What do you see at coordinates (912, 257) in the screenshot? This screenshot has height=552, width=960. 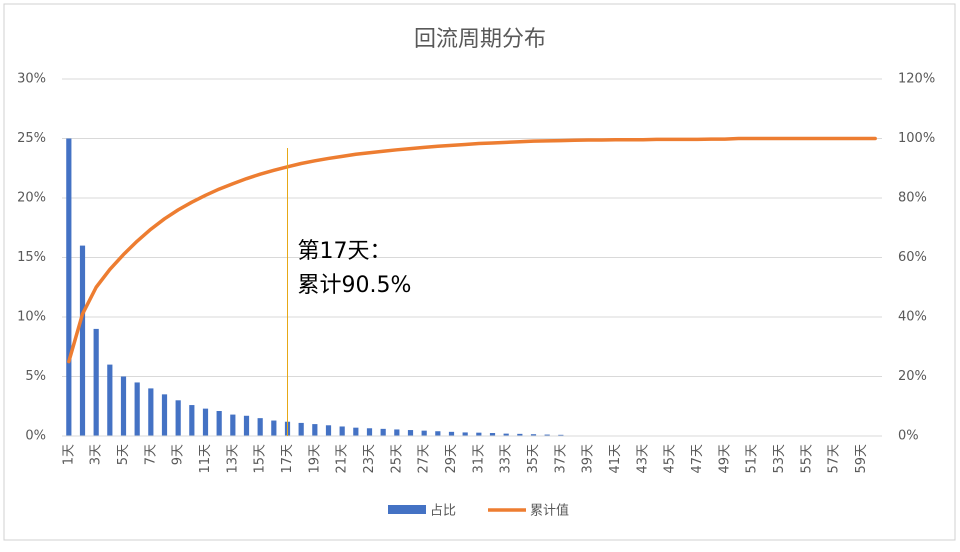 I see `y2-tick-label: 60%` at bounding box center [912, 257].